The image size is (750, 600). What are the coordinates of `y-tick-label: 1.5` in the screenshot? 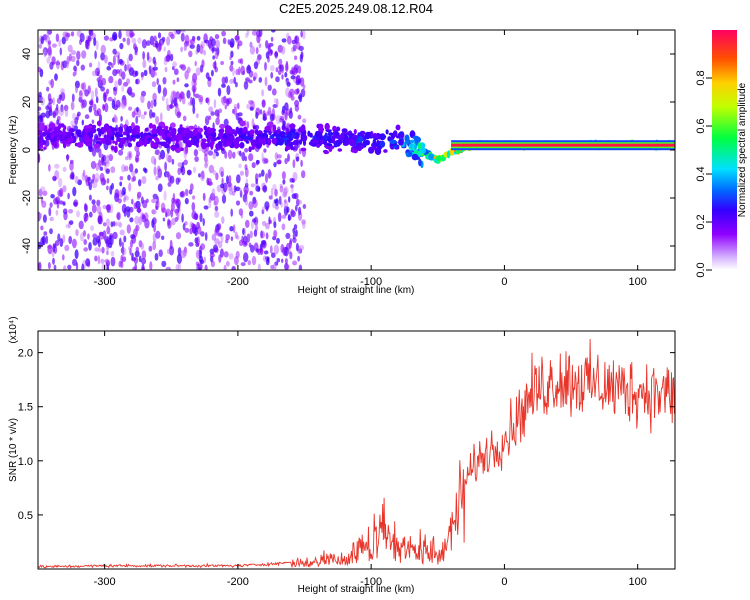 It's located at (25, 408).